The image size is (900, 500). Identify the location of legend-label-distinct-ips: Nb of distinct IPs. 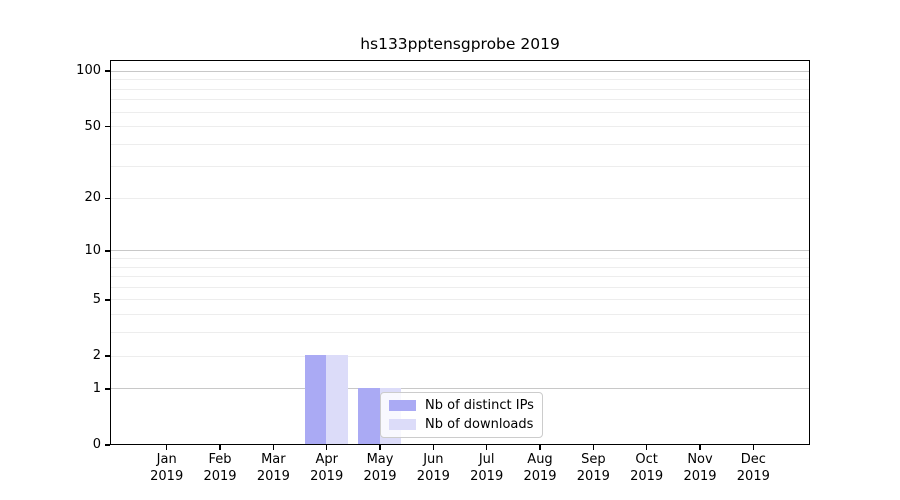
(479, 405).